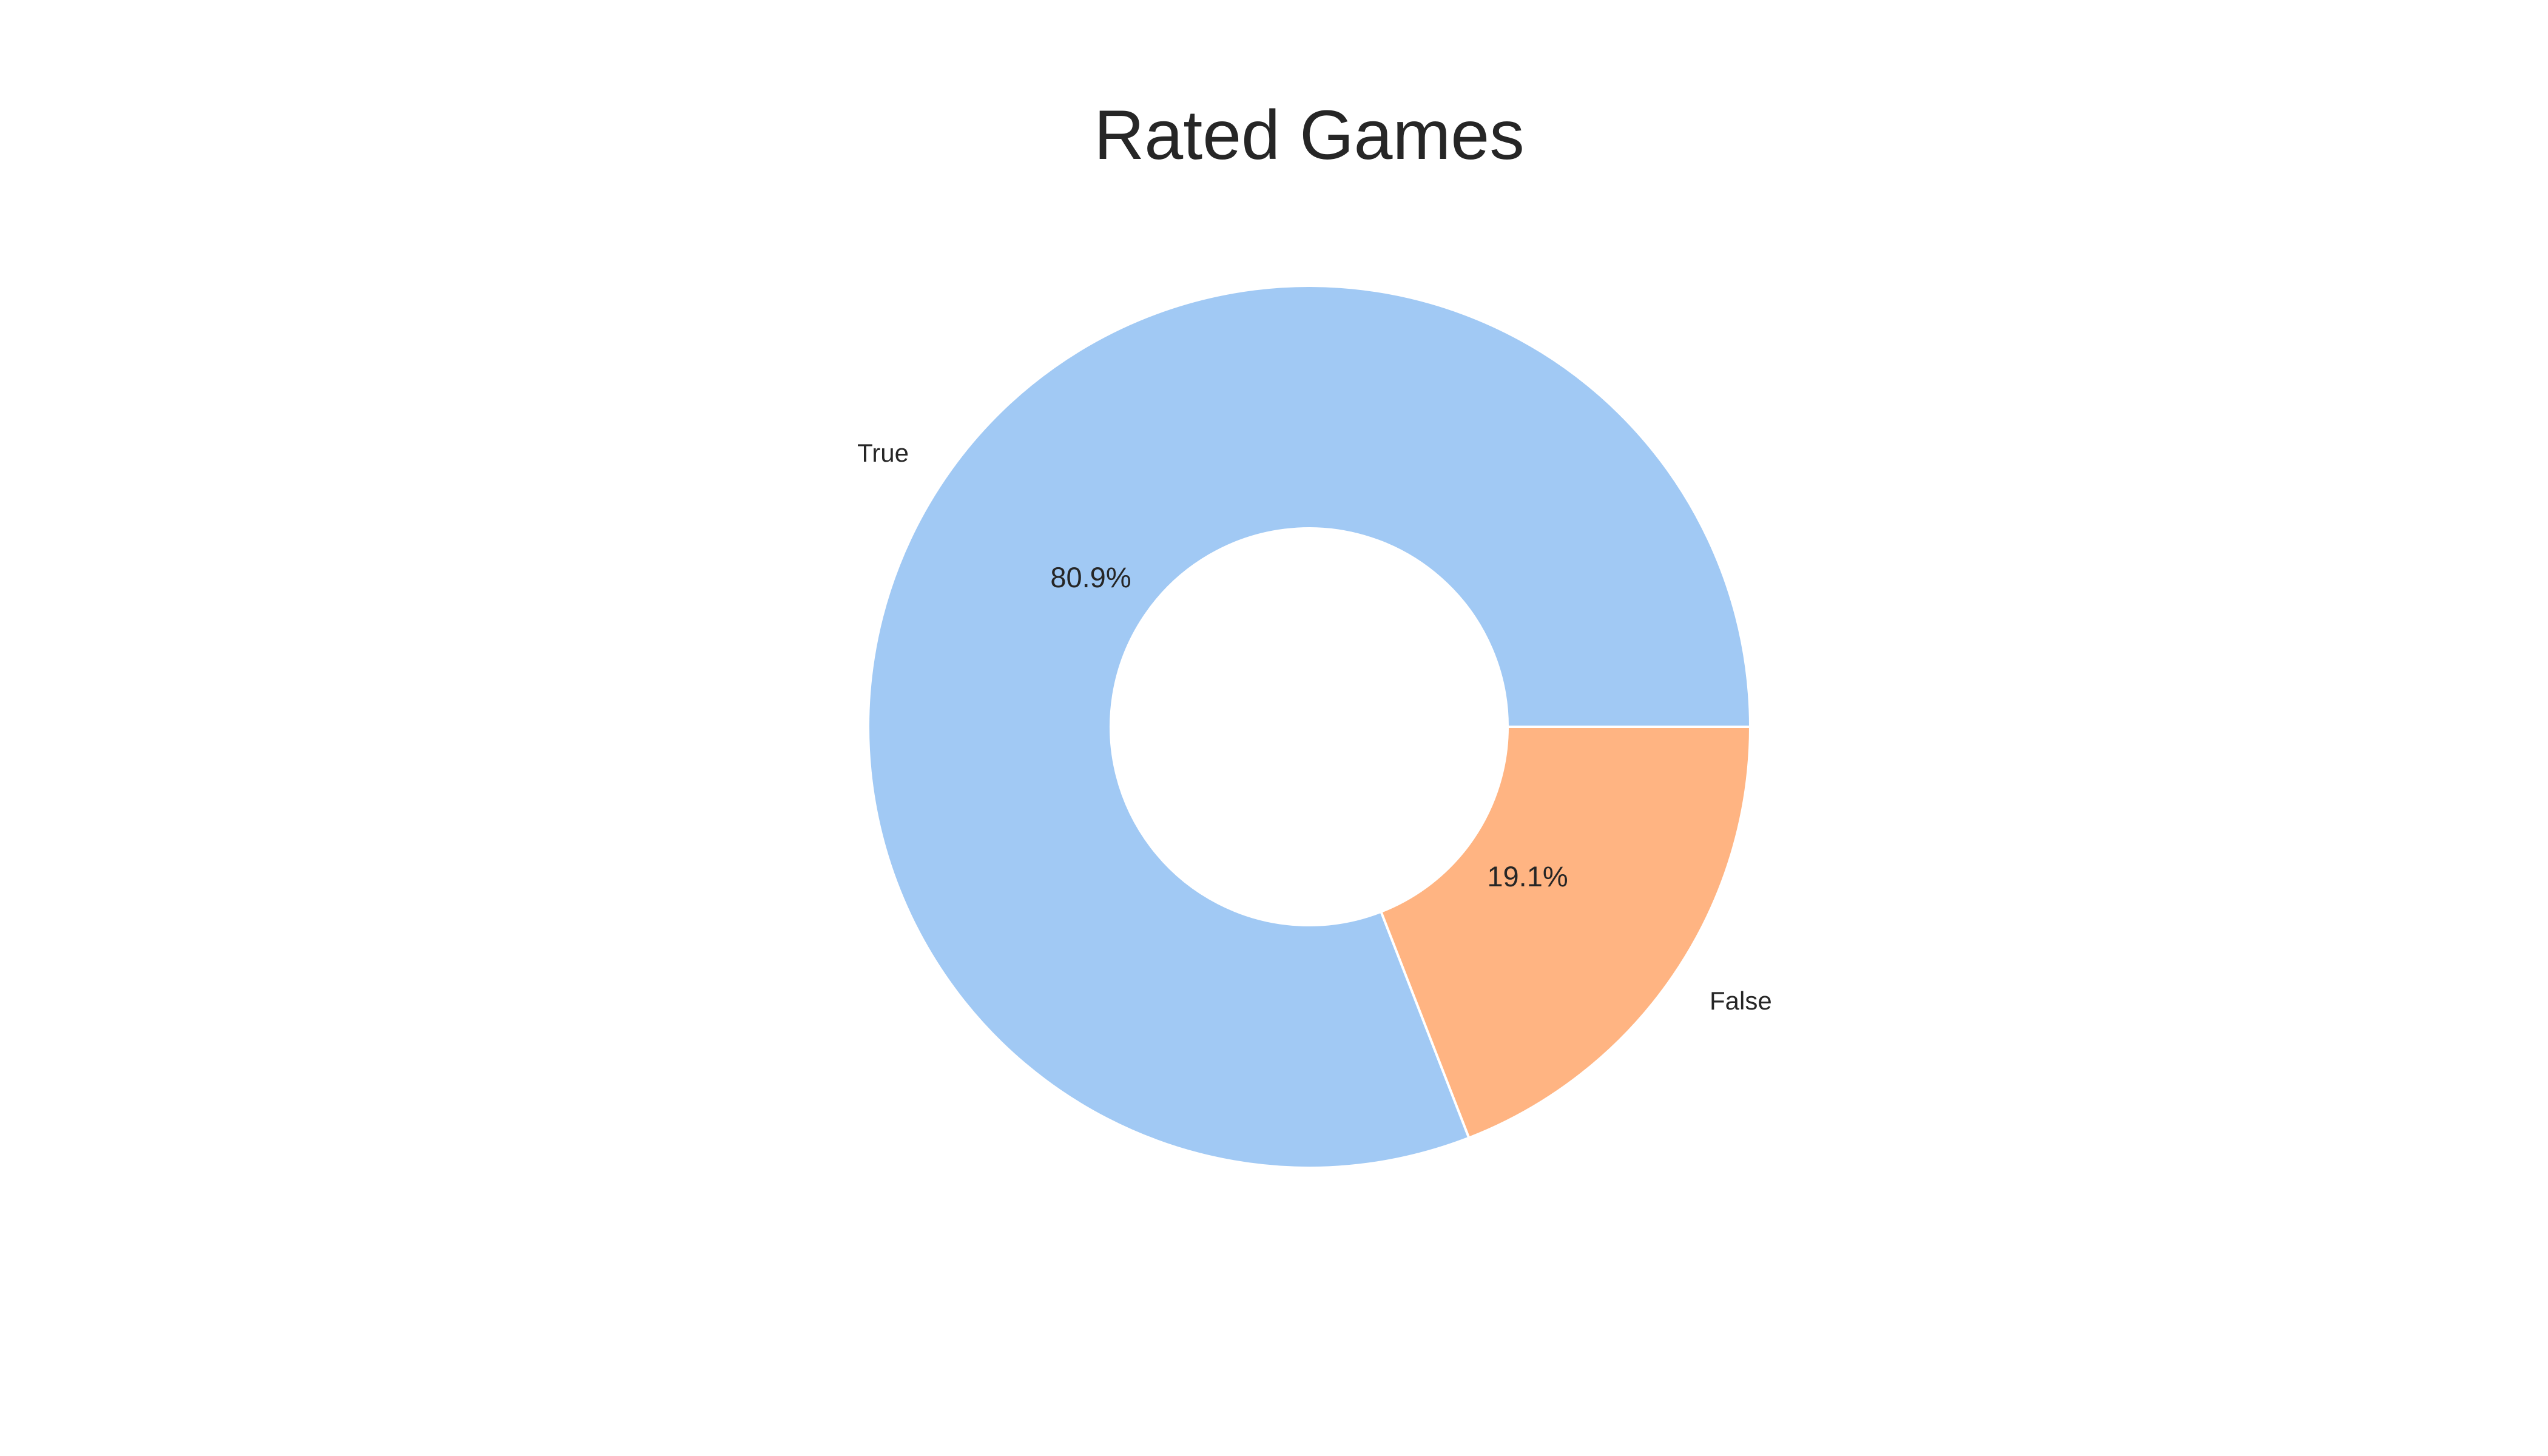 This screenshot has width=2548, height=1456. Describe the element at coordinates (1309, 135) in the screenshot. I see `chart-title: Rated Games` at that location.